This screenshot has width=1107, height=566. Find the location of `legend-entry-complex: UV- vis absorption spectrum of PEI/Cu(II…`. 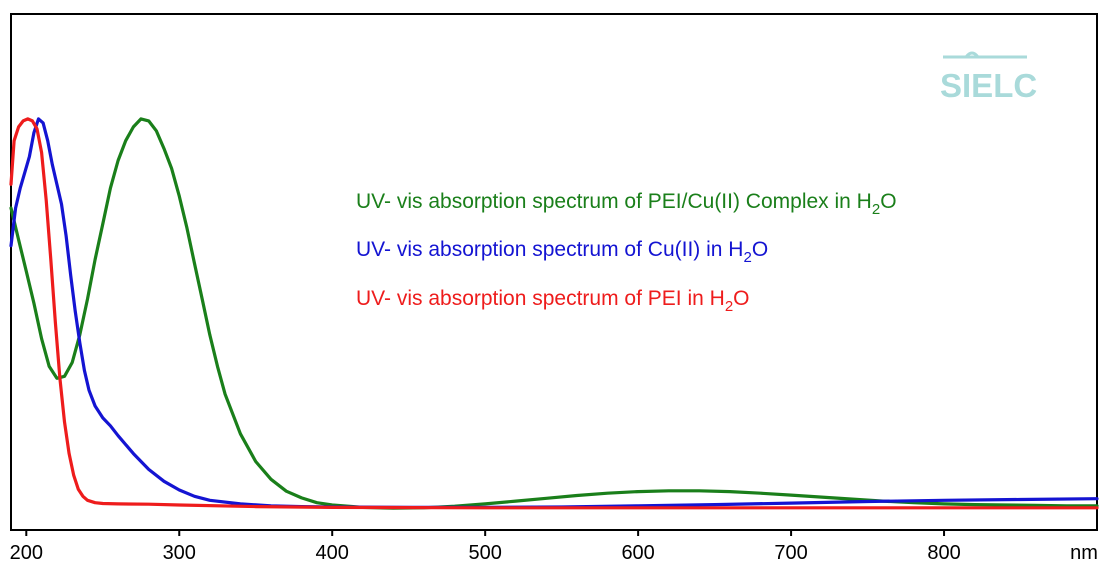

legend-entry-complex: UV- vis absorption spectrum of PEI/Cu(II… is located at coordinates (626, 204).